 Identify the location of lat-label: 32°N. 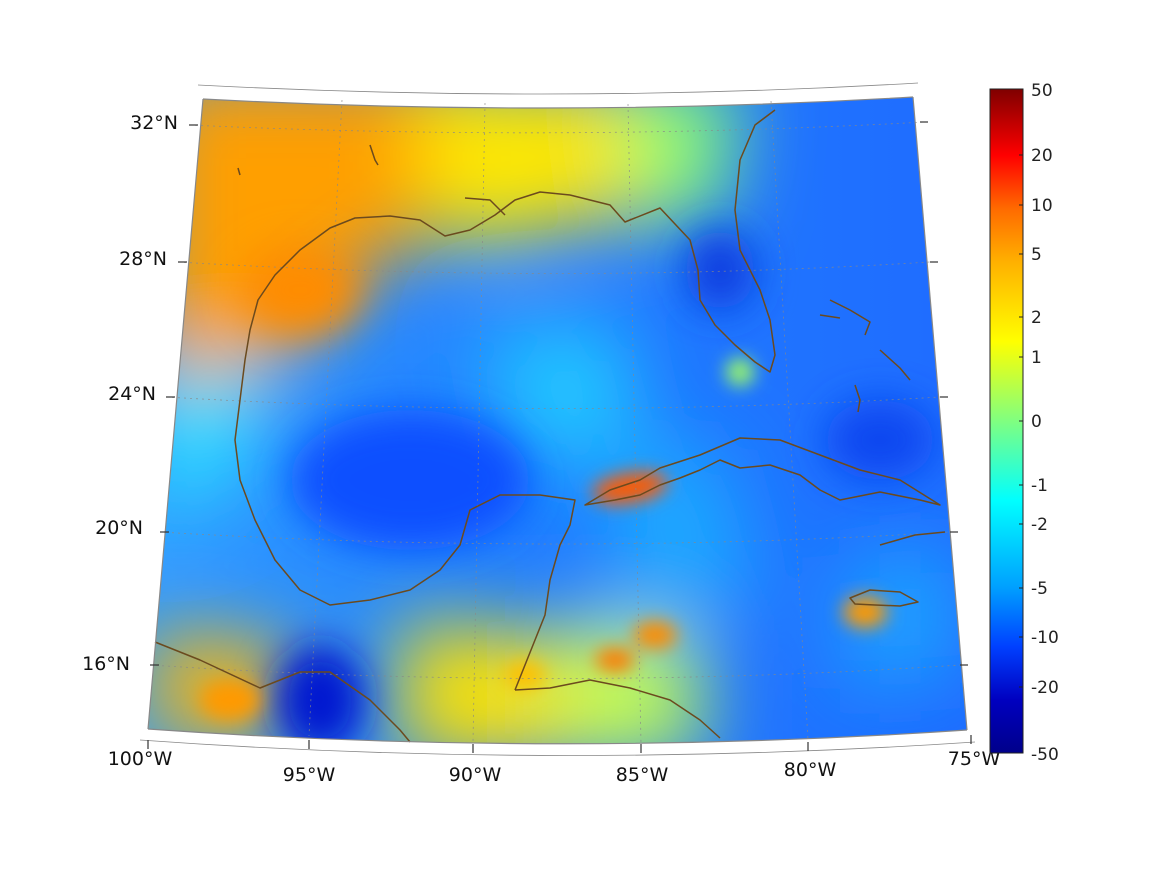
(154, 123).